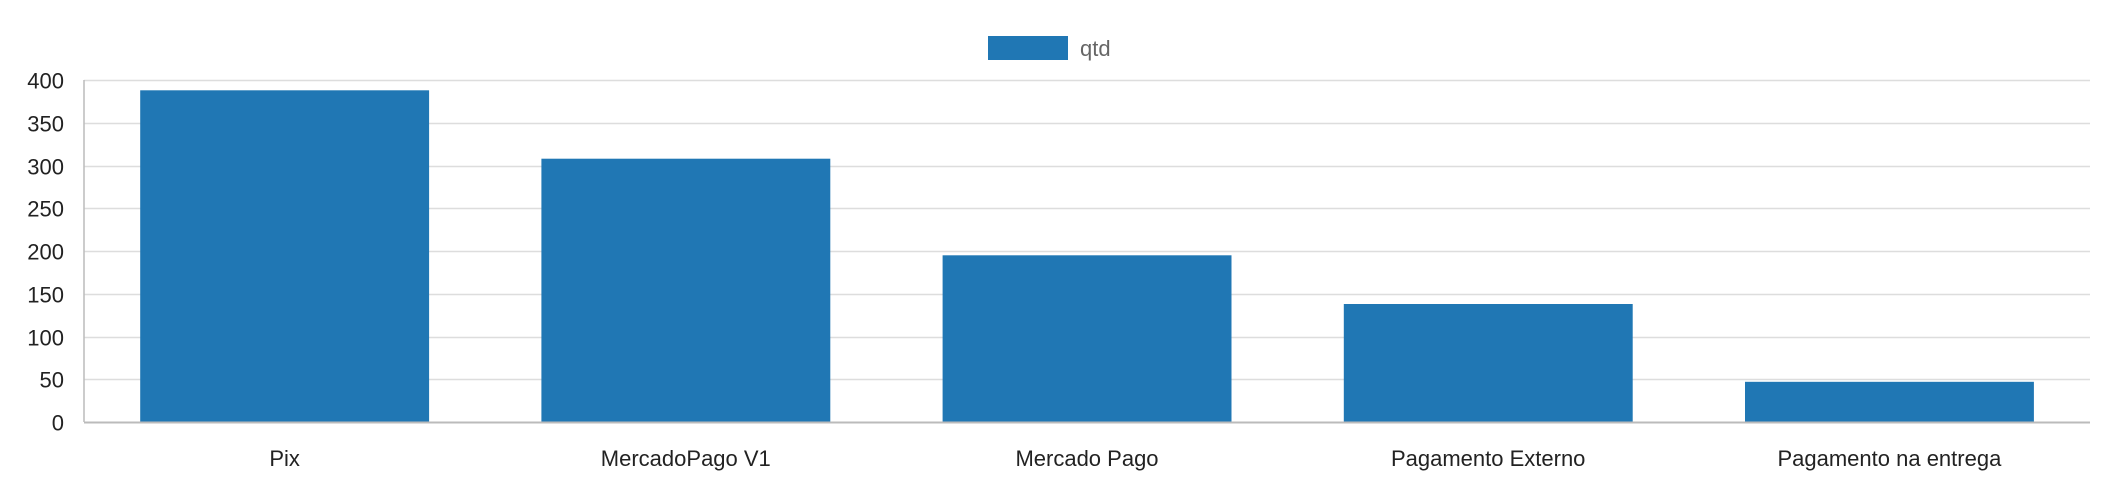 This screenshot has height=496, width=2106. I want to click on y-tick-label-400: 400, so click(45, 81).